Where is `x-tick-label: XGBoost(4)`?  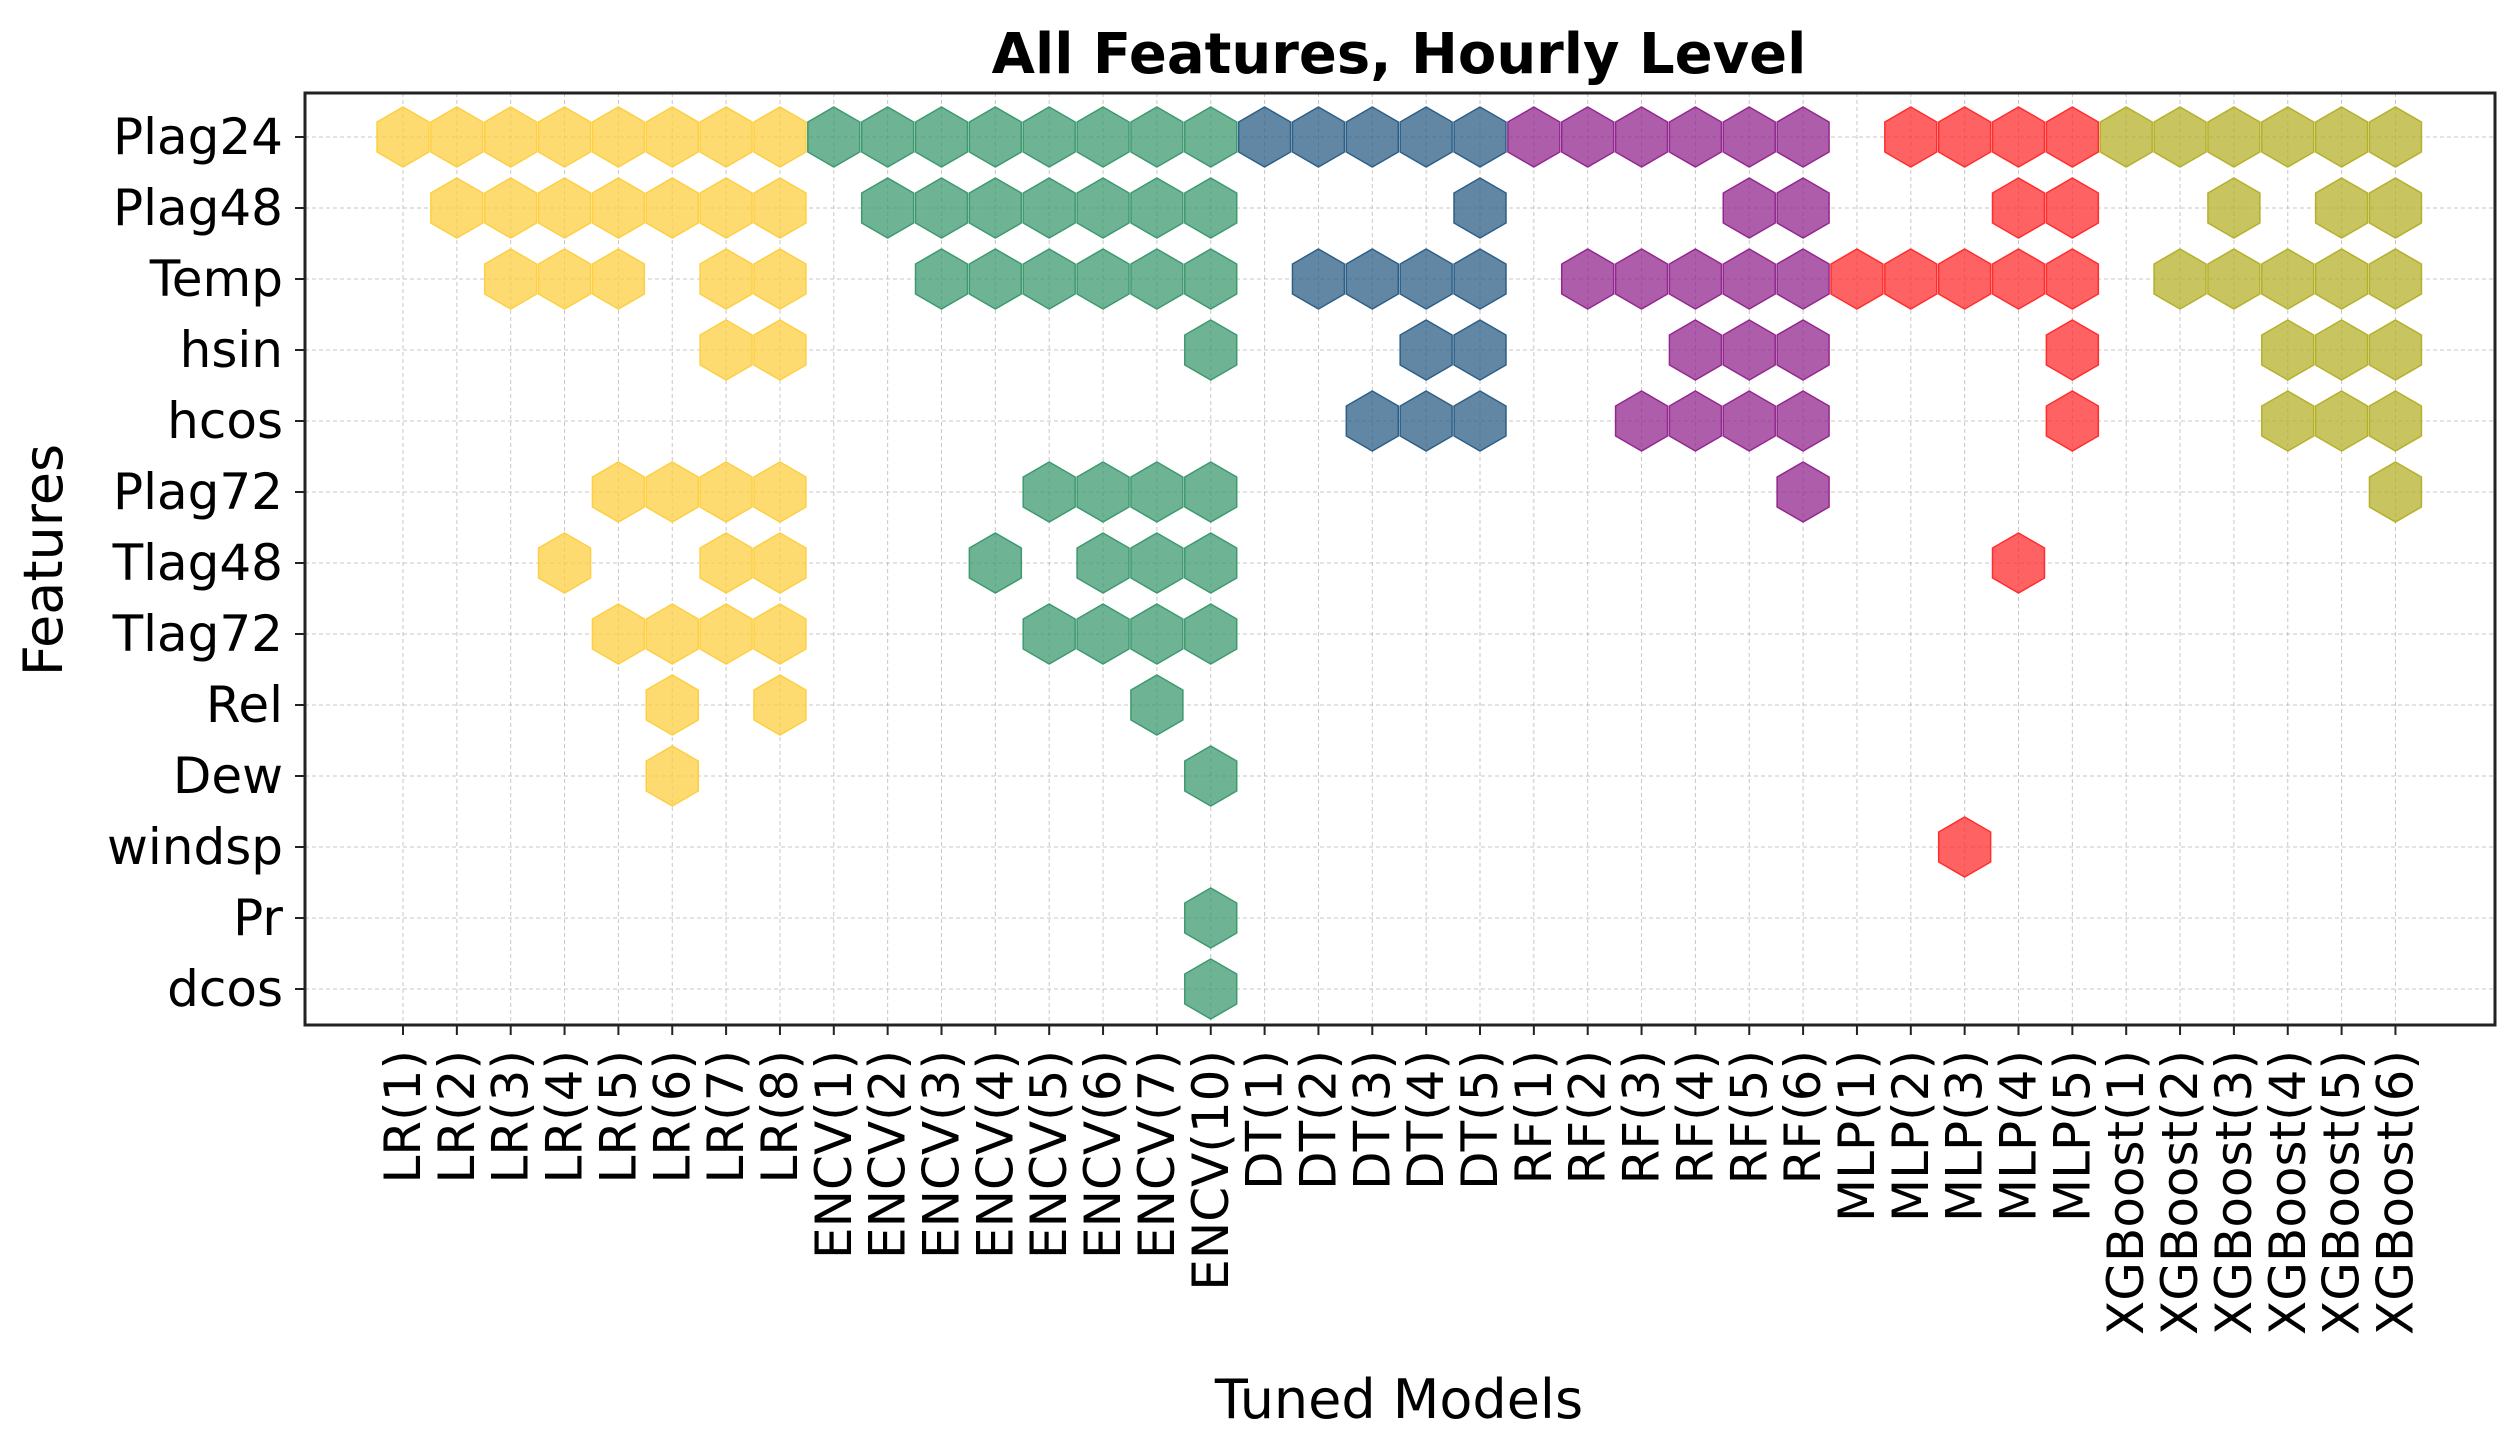 x-tick-label: XGBoost(4) is located at coordinates (2288, 1192).